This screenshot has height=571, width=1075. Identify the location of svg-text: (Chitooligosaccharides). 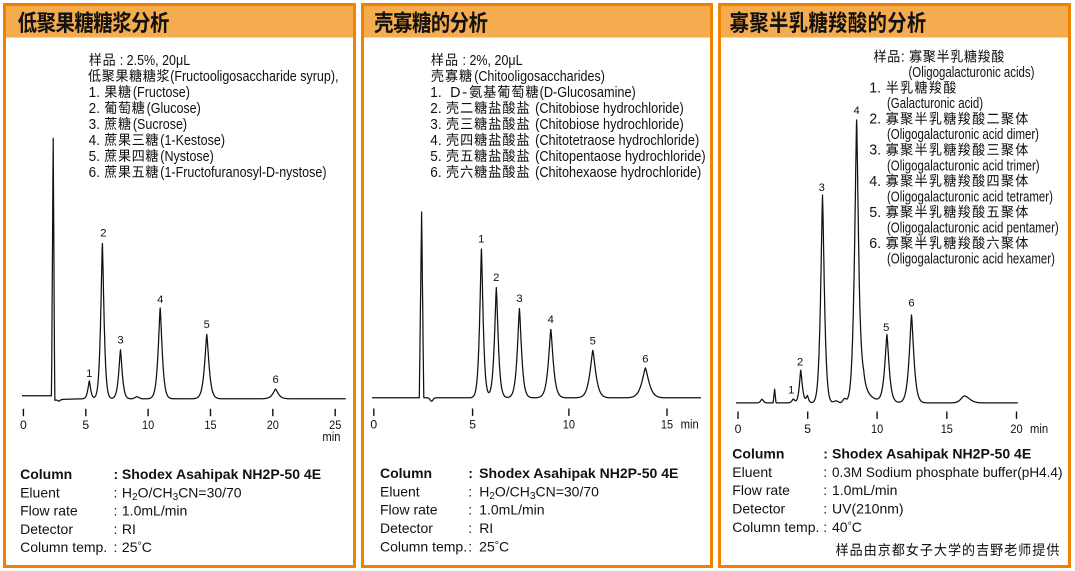
(539, 77).